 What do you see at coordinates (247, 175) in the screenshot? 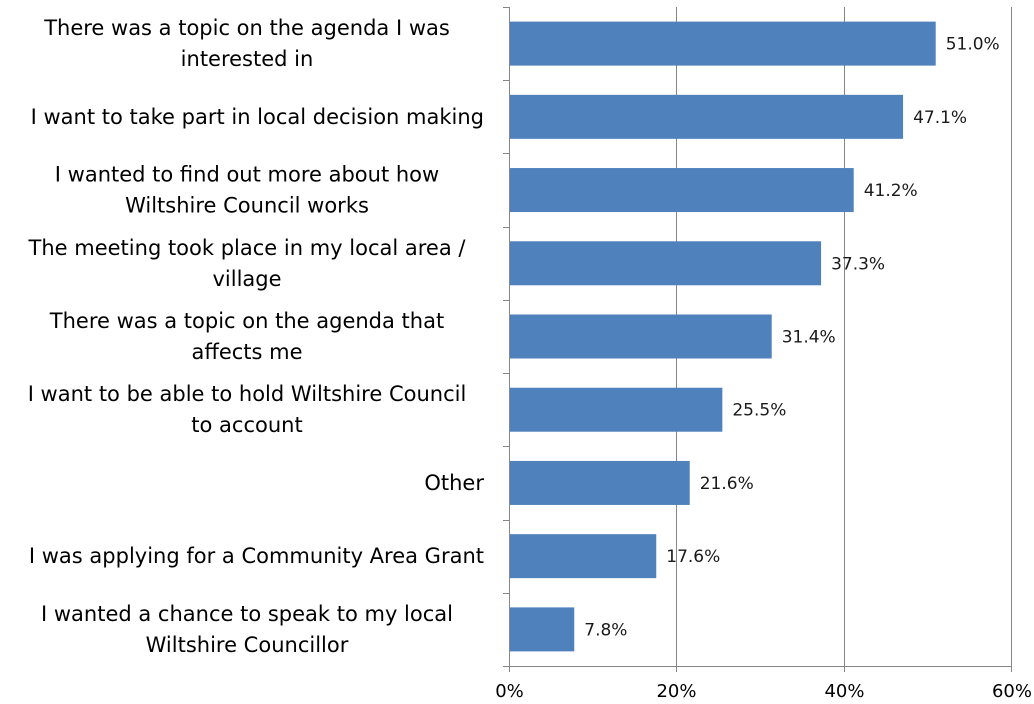
I see `category-label-line: I wanted to find out more about how` at bounding box center [247, 175].